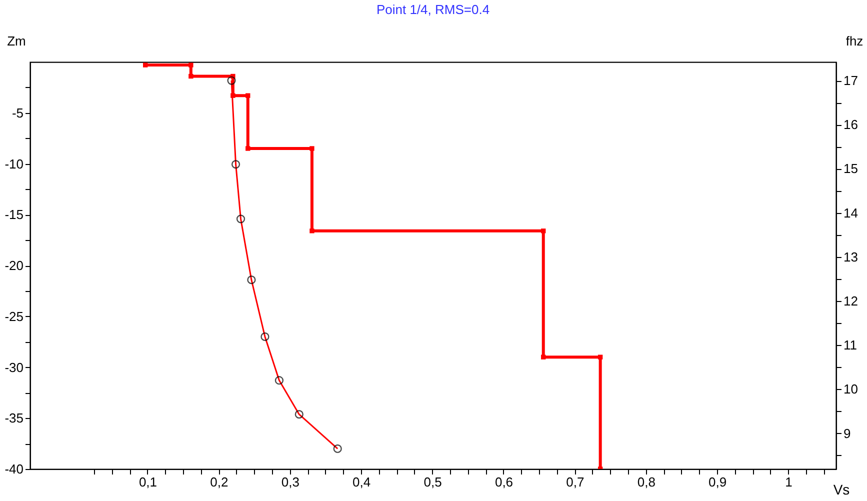 This screenshot has width=867, height=501. Describe the element at coordinates (14, 265) in the screenshot. I see `y-tick-label: -20` at that location.